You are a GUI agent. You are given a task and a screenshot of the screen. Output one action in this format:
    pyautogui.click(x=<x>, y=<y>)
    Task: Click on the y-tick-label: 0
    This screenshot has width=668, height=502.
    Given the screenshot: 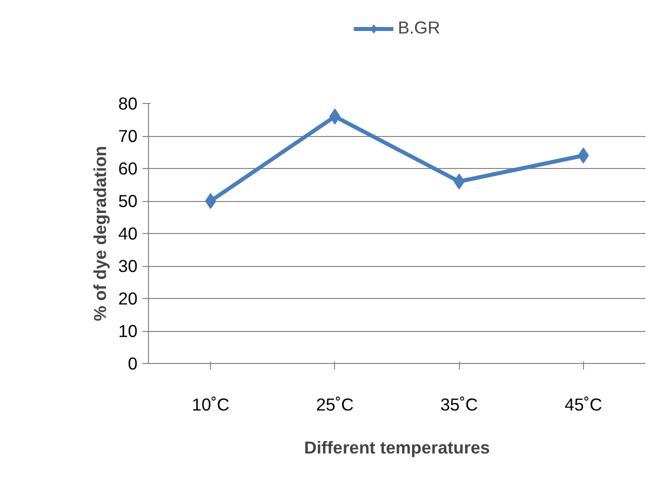 What is the action you would take?
    pyautogui.click(x=133, y=364)
    